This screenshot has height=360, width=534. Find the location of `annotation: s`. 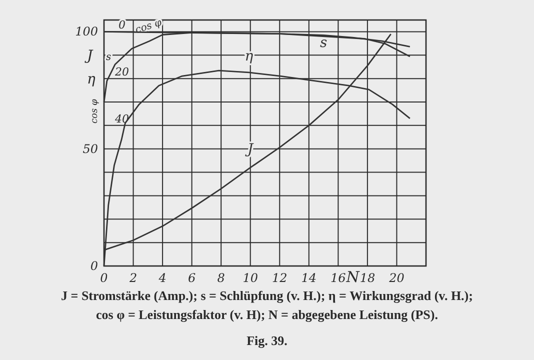

annotation: s is located at coordinates (109, 58).